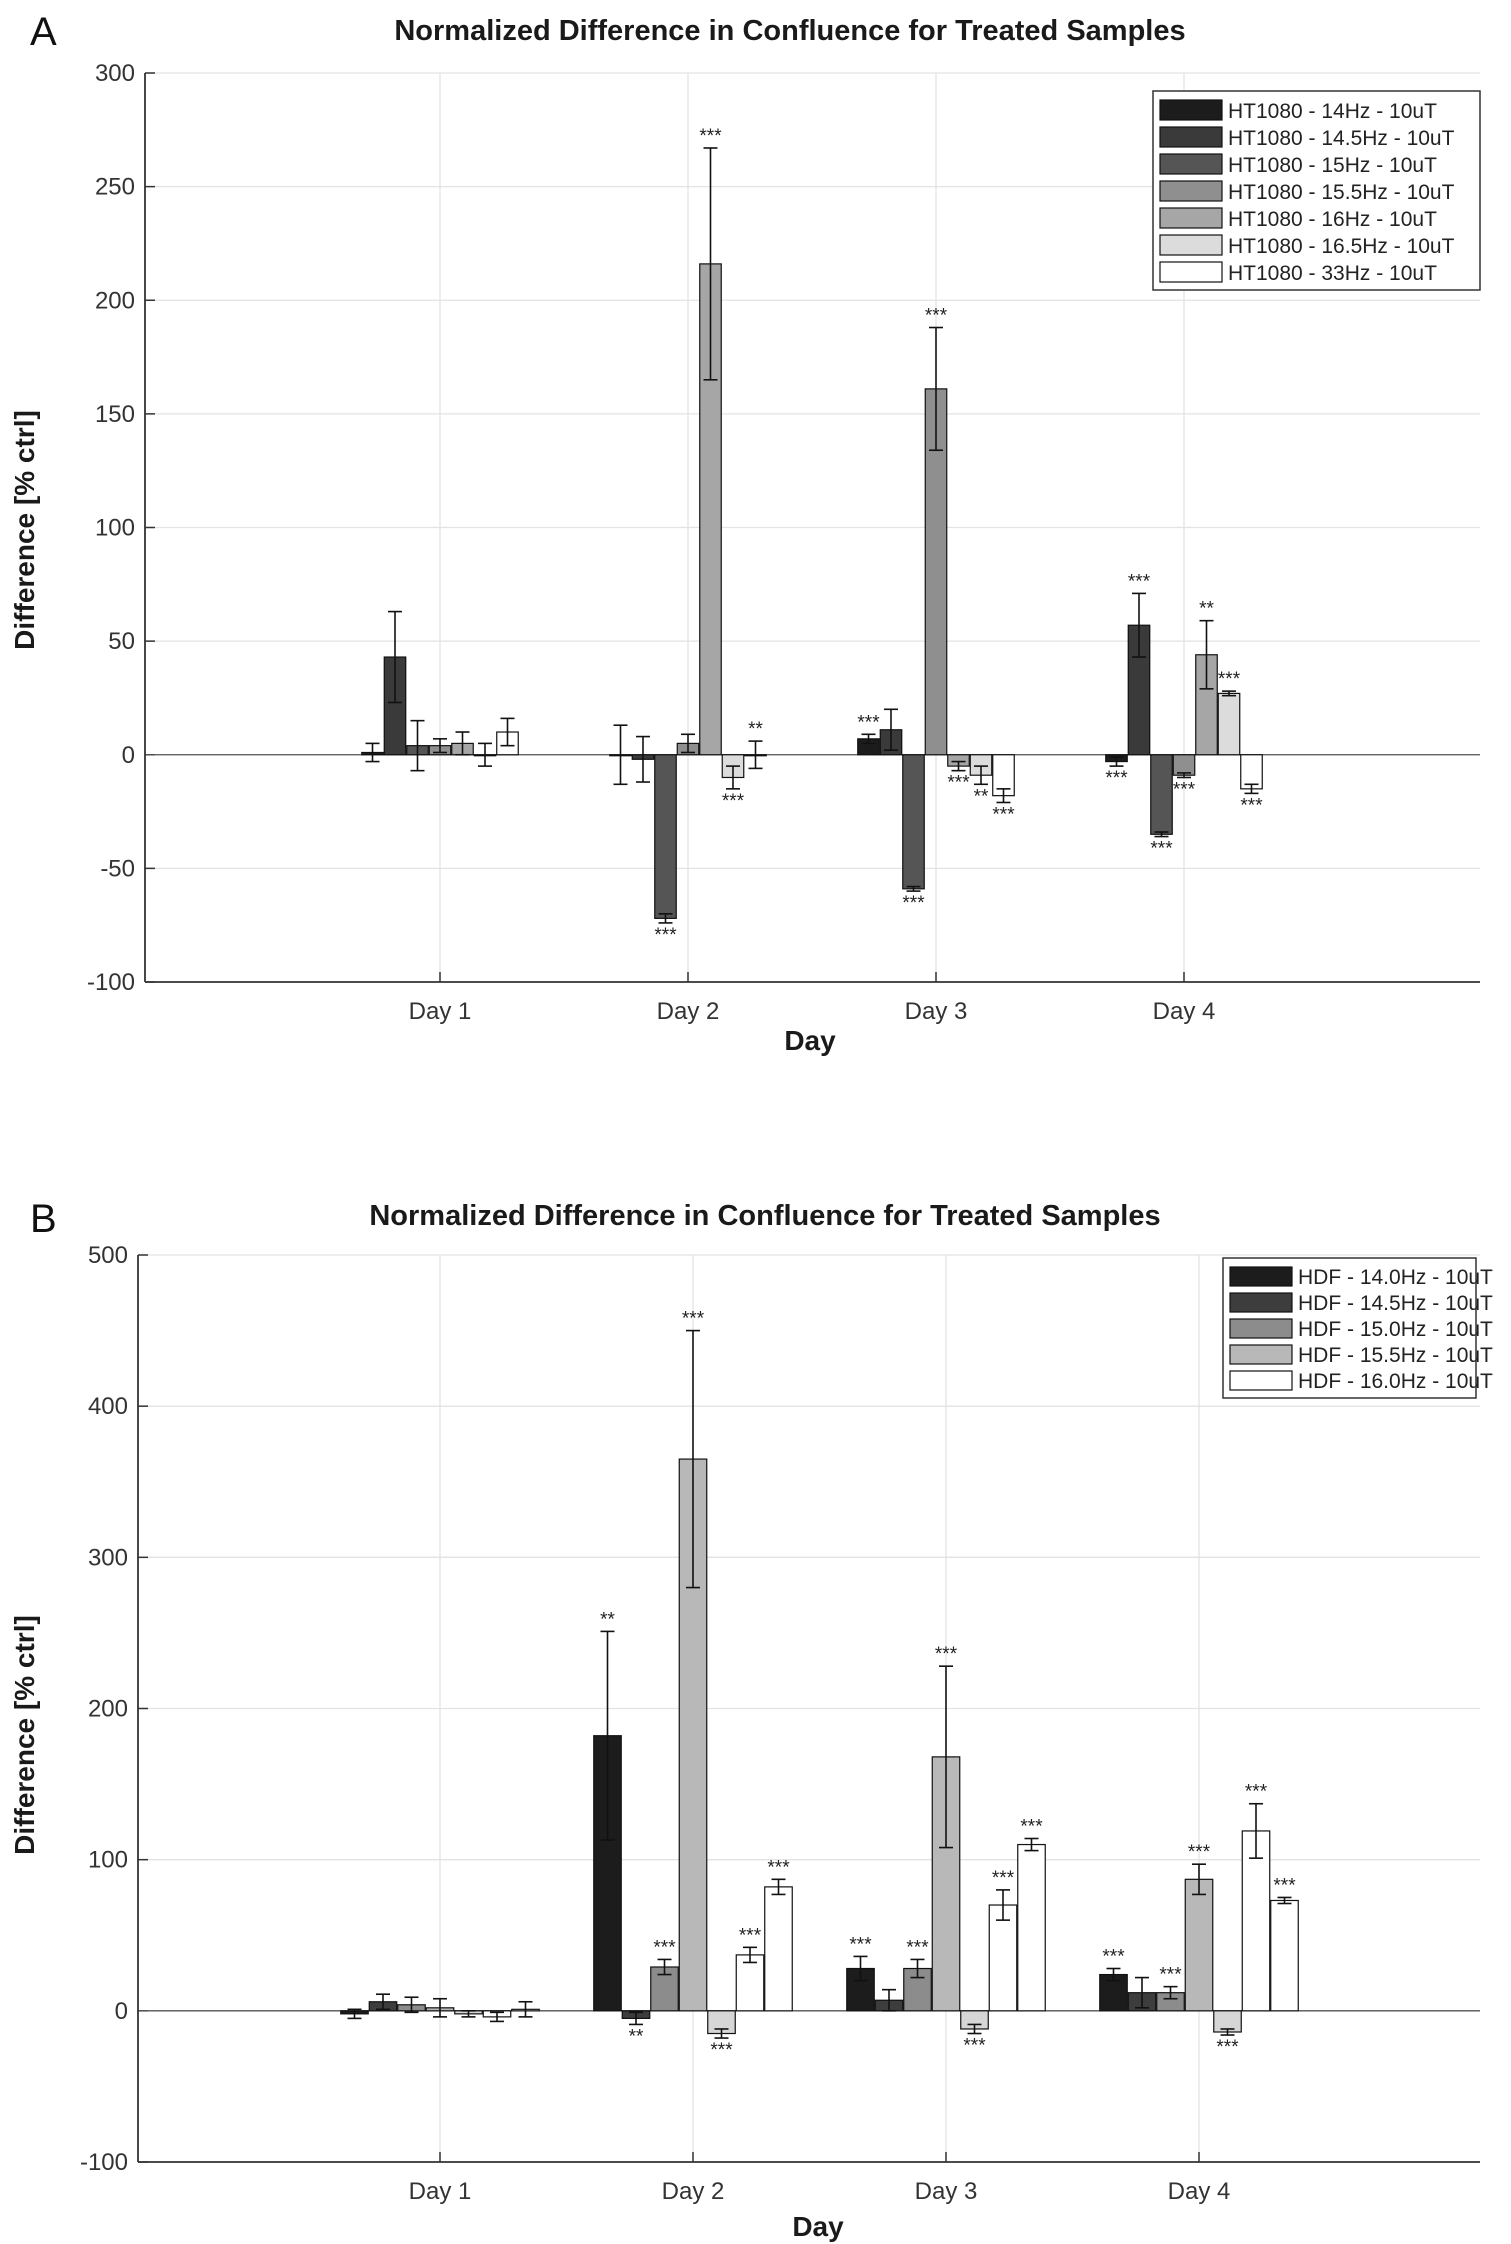  What do you see at coordinates (1332, 111) in the screenshot?
I see `legend-entry-a: HT1080 - 14Hz - 10uT` at bounding box center [1332, 111].